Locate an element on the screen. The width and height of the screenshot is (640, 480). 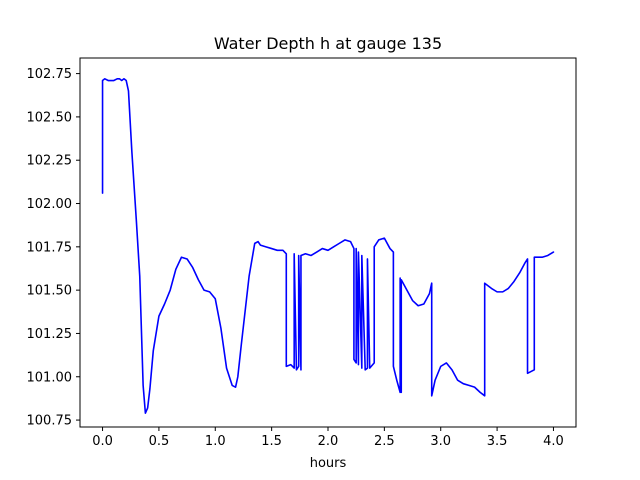
x-tick-label: 0.0 is located at coordinates (102, 441).